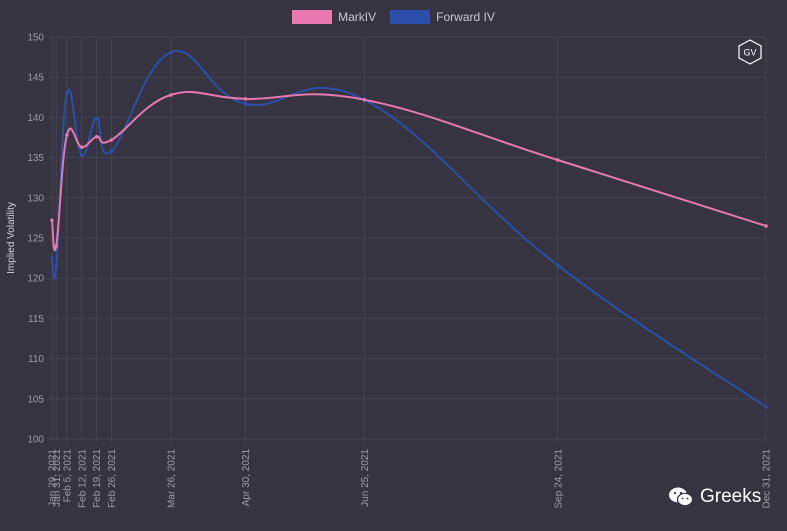  Describe the element at coordinates (767, 479) in the screenshot. I see `x-tick-label: Dec 31, 2021` at that location.